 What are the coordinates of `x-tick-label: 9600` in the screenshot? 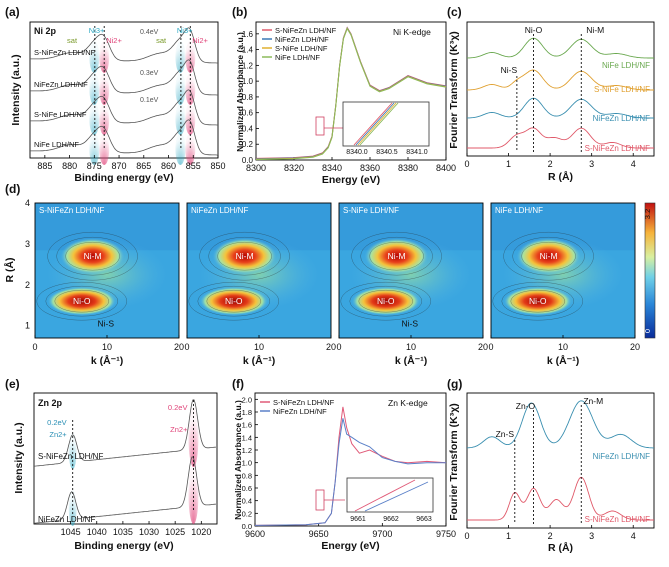 It's located at (255, 534).